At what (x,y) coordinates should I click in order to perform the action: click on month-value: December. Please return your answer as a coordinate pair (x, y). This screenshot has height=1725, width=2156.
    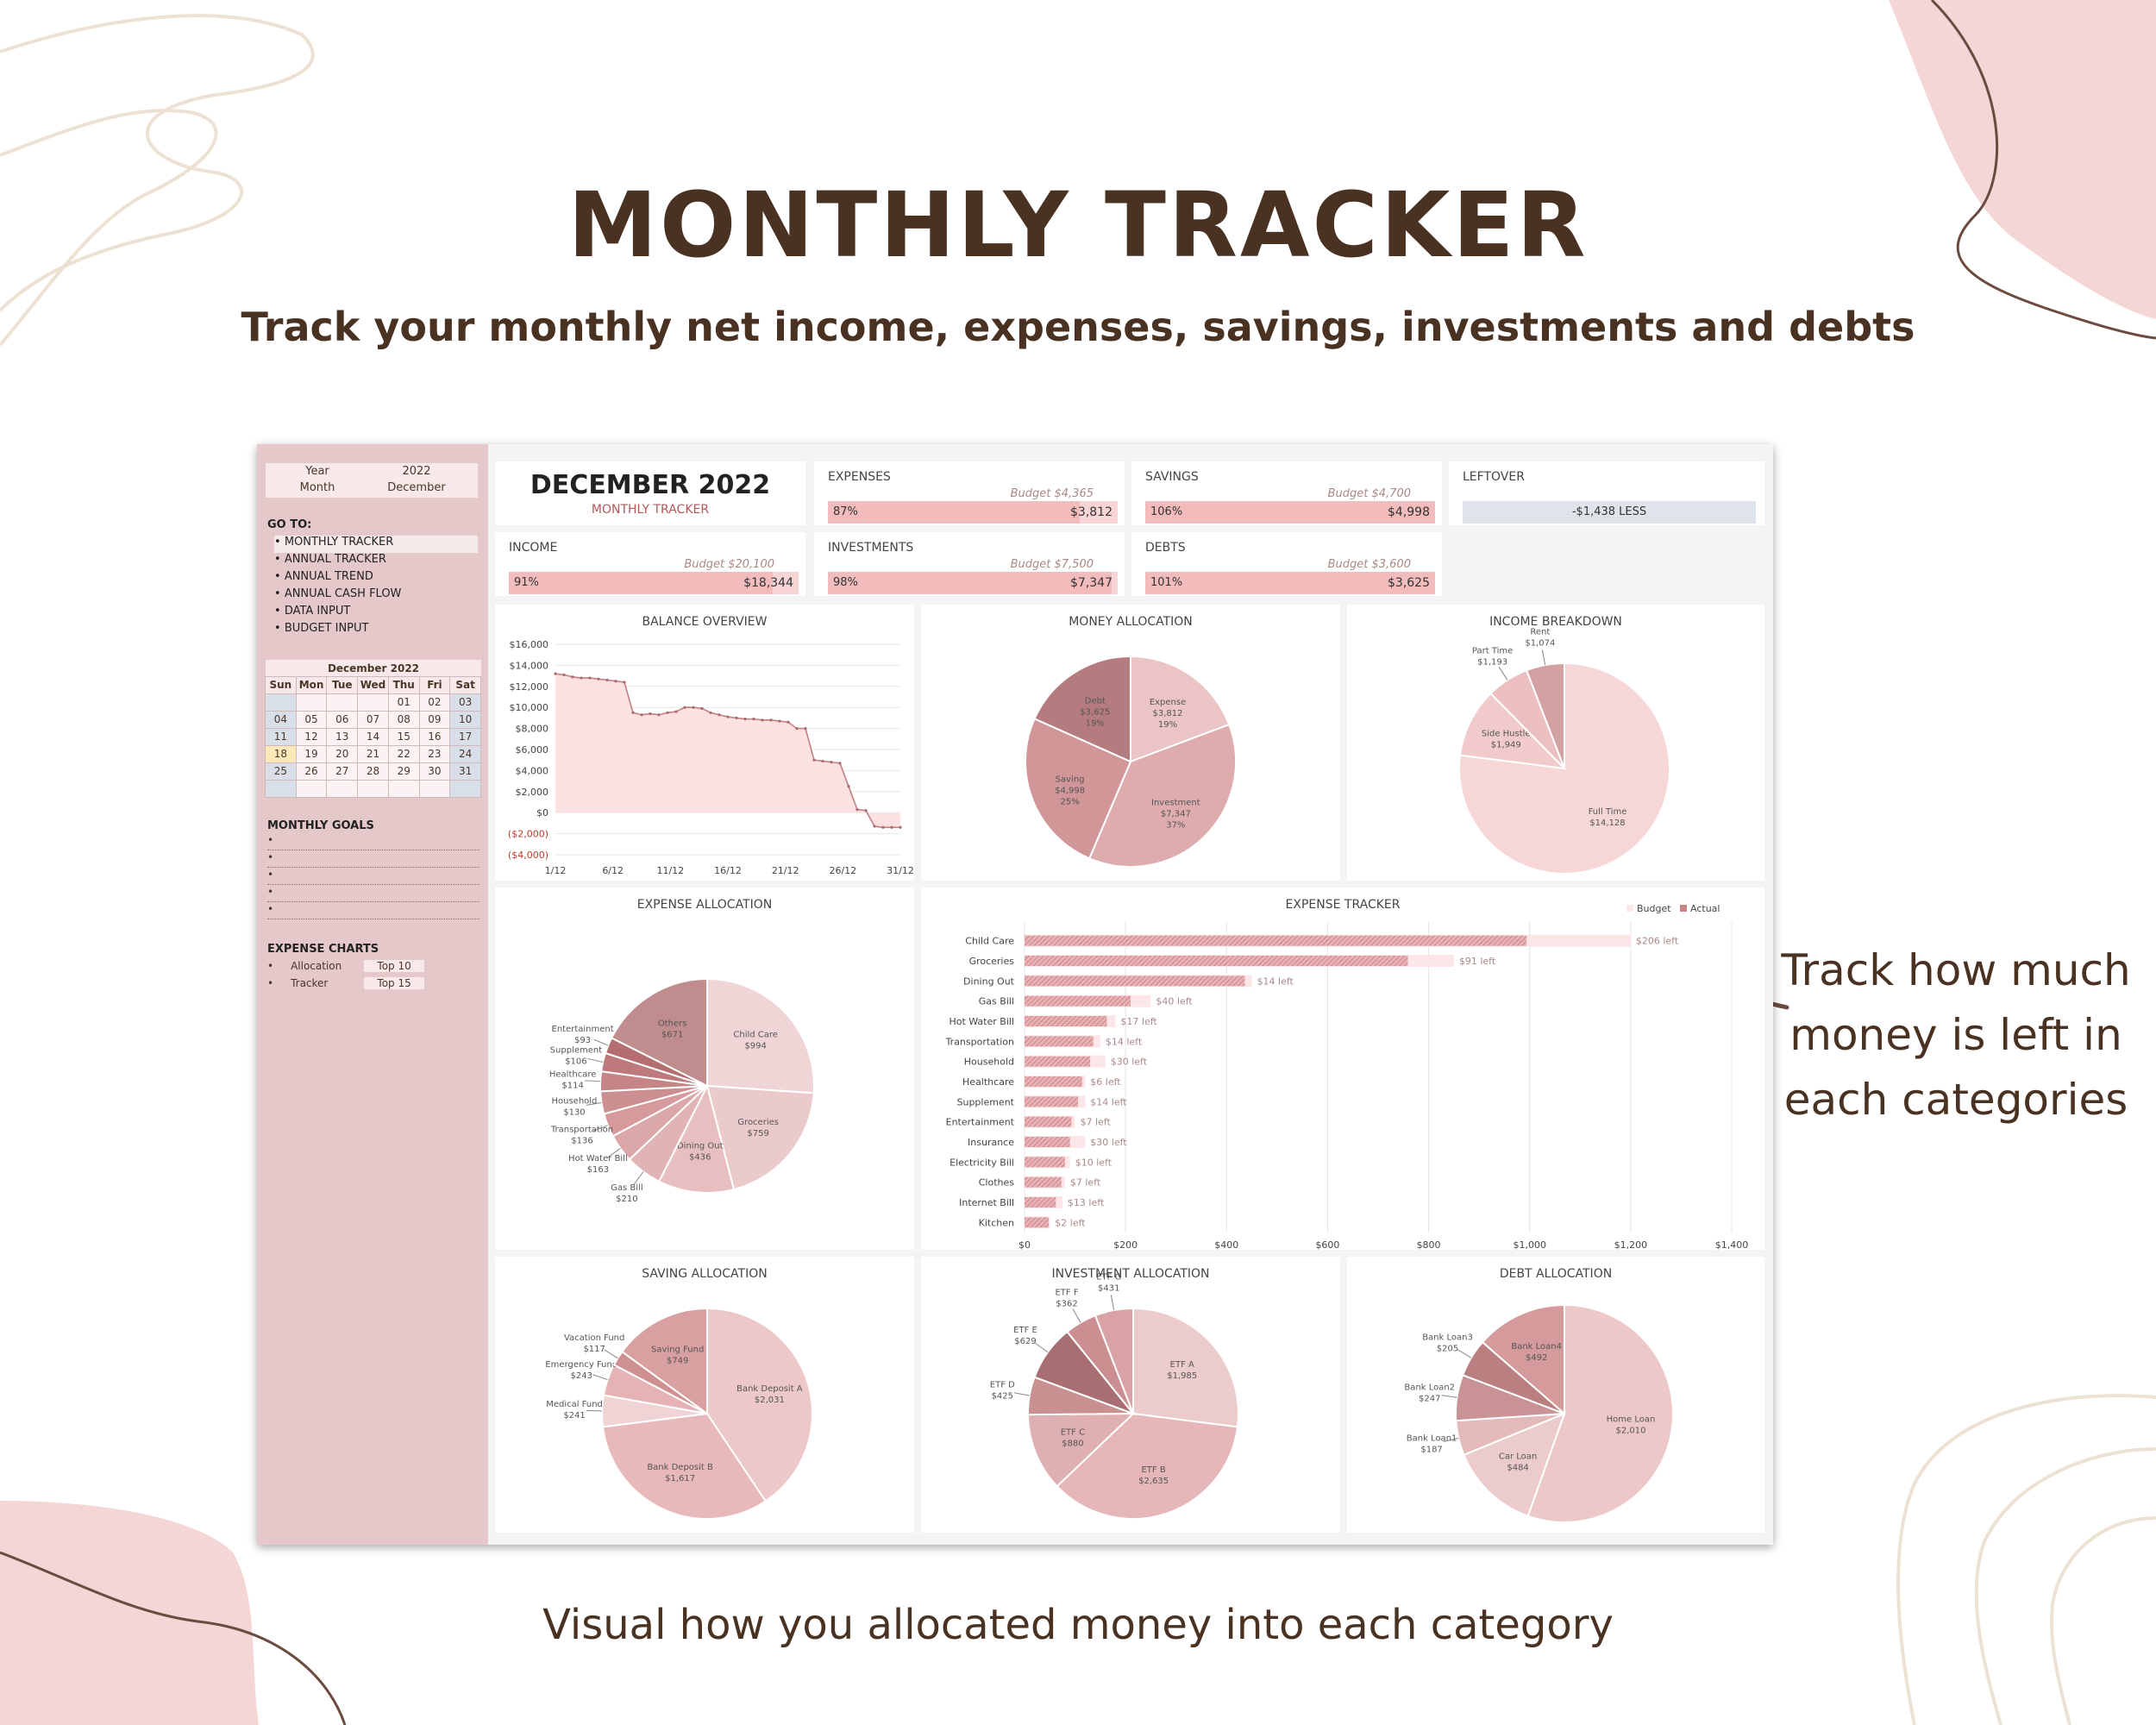
    Looking at the image, I should click on (416, 488).